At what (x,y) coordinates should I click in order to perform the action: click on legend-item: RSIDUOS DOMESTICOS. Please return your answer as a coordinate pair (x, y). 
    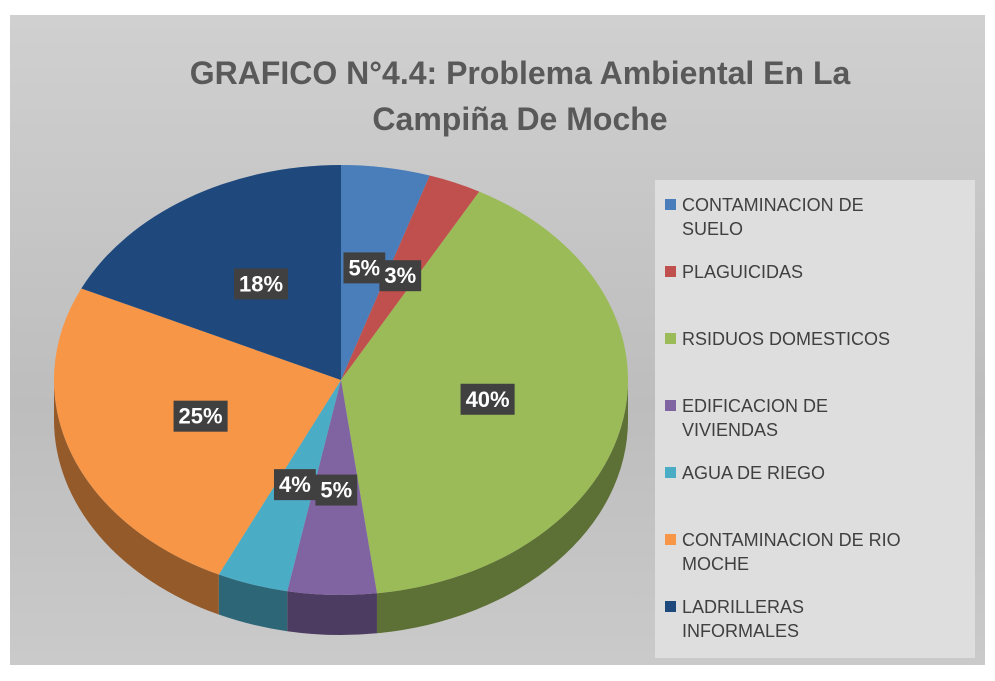
    Looking at the image, I should click on (810, 339).